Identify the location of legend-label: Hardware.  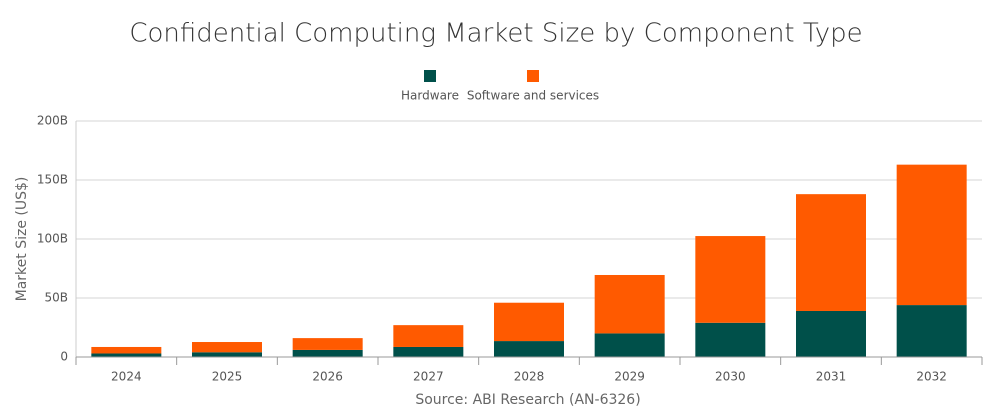
(430, 96).